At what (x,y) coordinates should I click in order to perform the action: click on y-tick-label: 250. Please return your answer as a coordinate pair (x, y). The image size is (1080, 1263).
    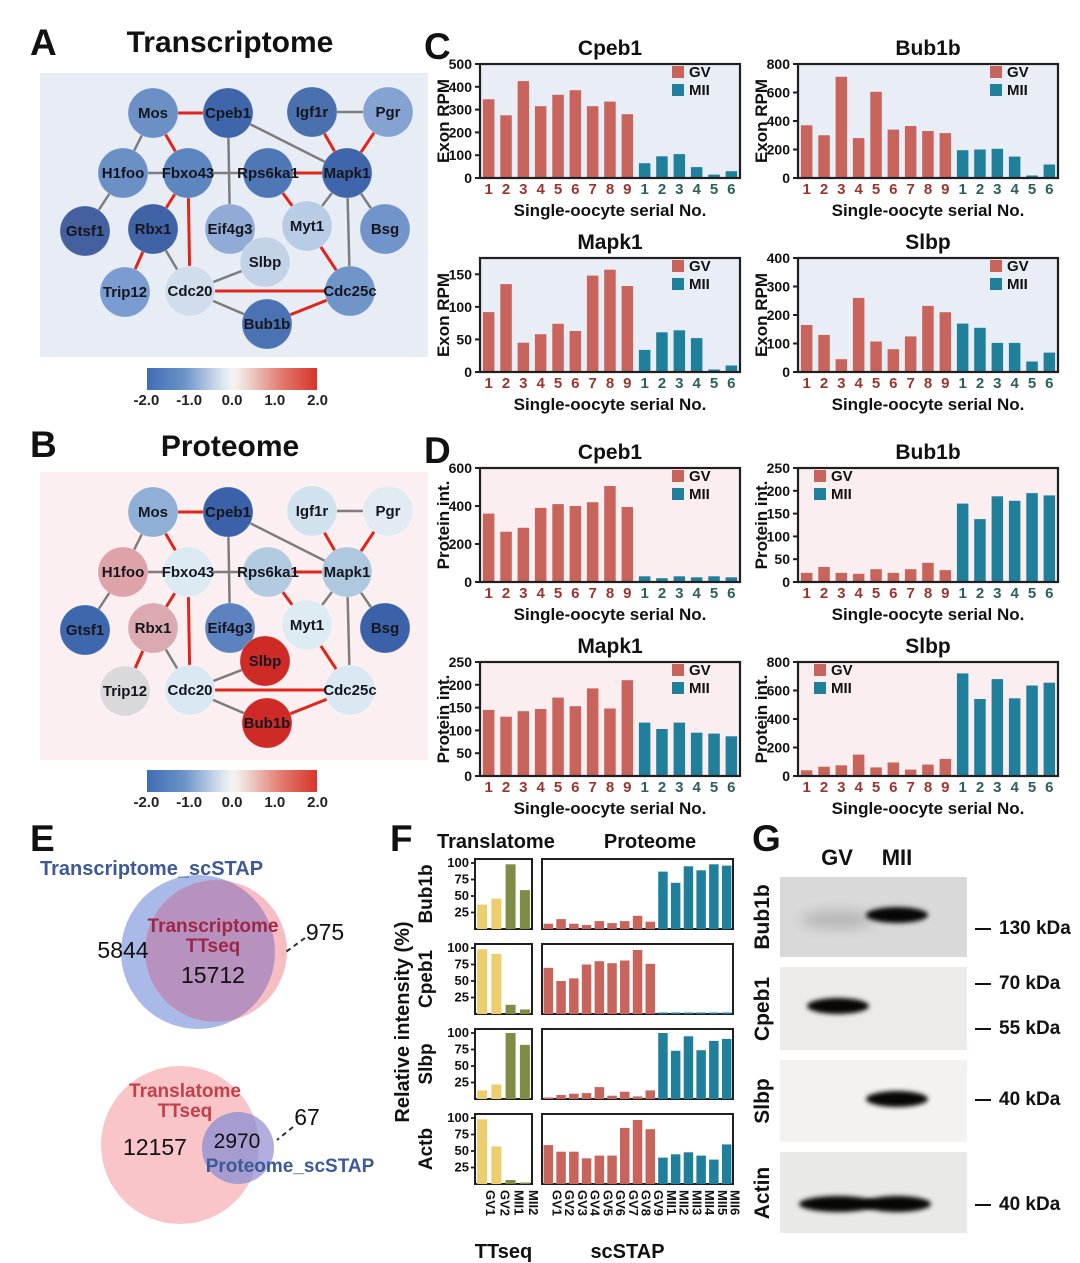
    Looking at the image, I should click on (779, 468).